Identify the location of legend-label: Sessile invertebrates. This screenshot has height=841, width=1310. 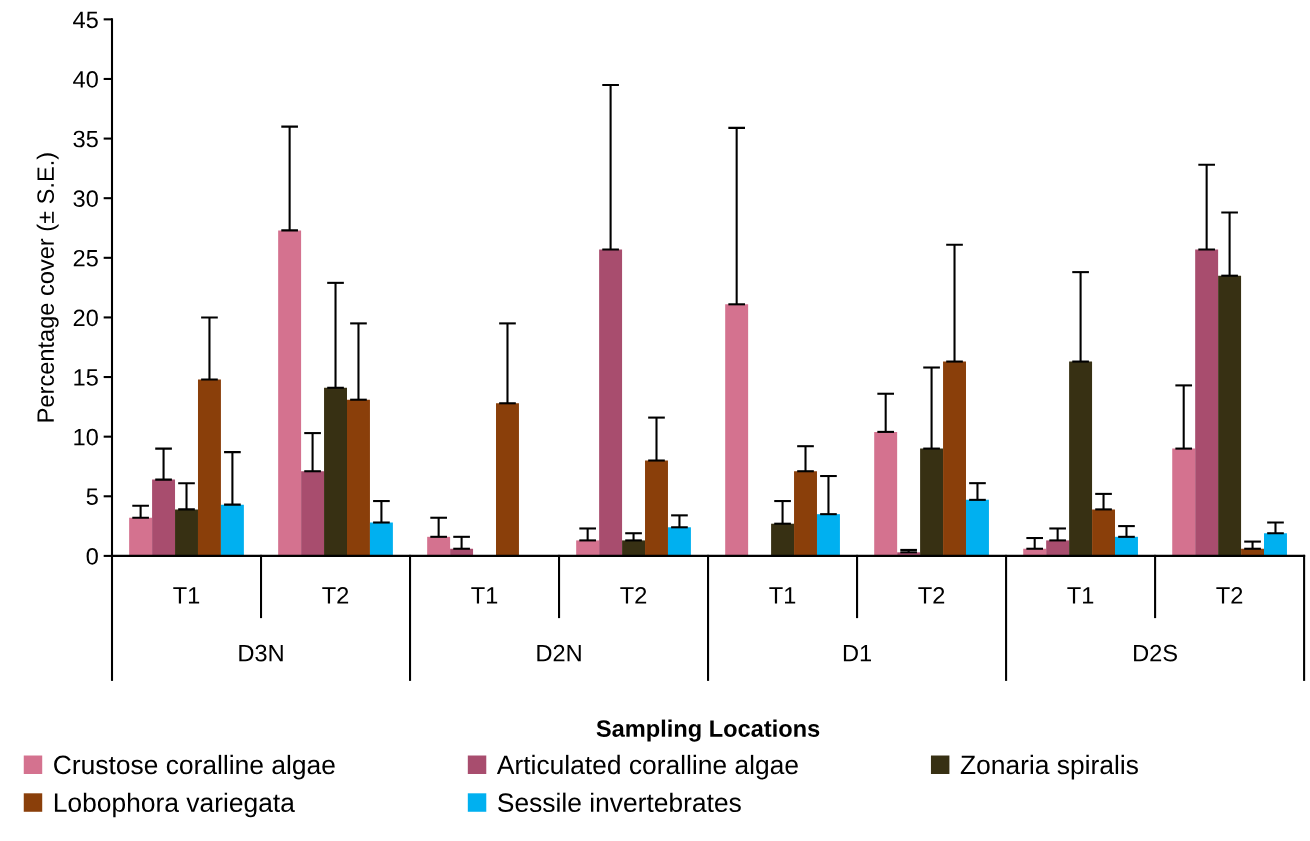
(619, 802).